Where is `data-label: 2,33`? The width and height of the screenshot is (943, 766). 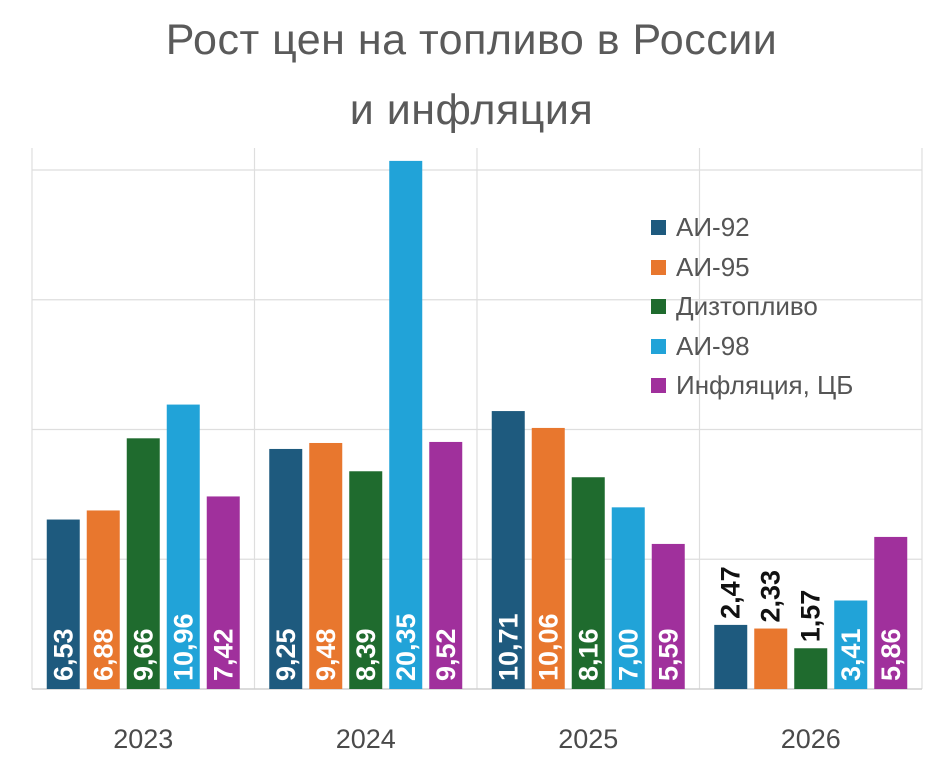 data-label: 2,33 is located at coordinates (771, 596).